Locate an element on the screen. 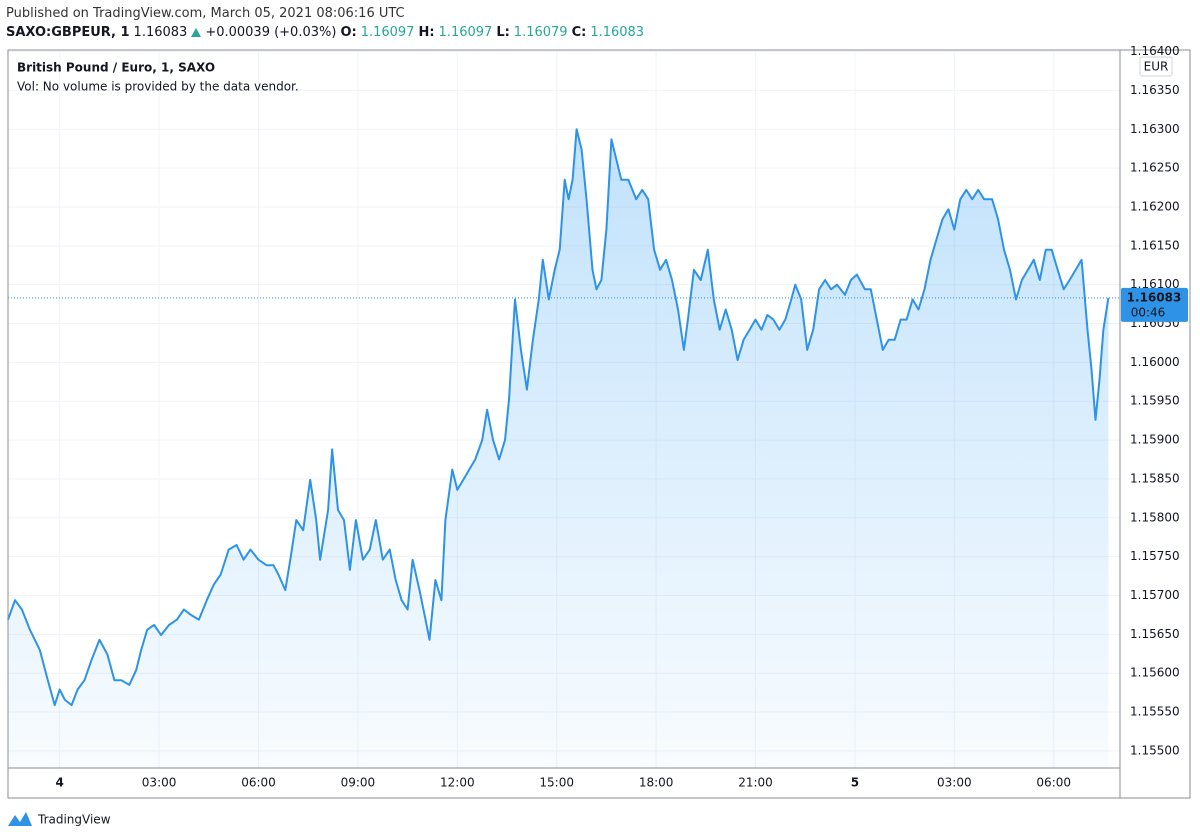 Image resolution: width=1200 pixels, height=840 pixels. y-tick-label: 1.15700 is located at coordinates (1155, 595).